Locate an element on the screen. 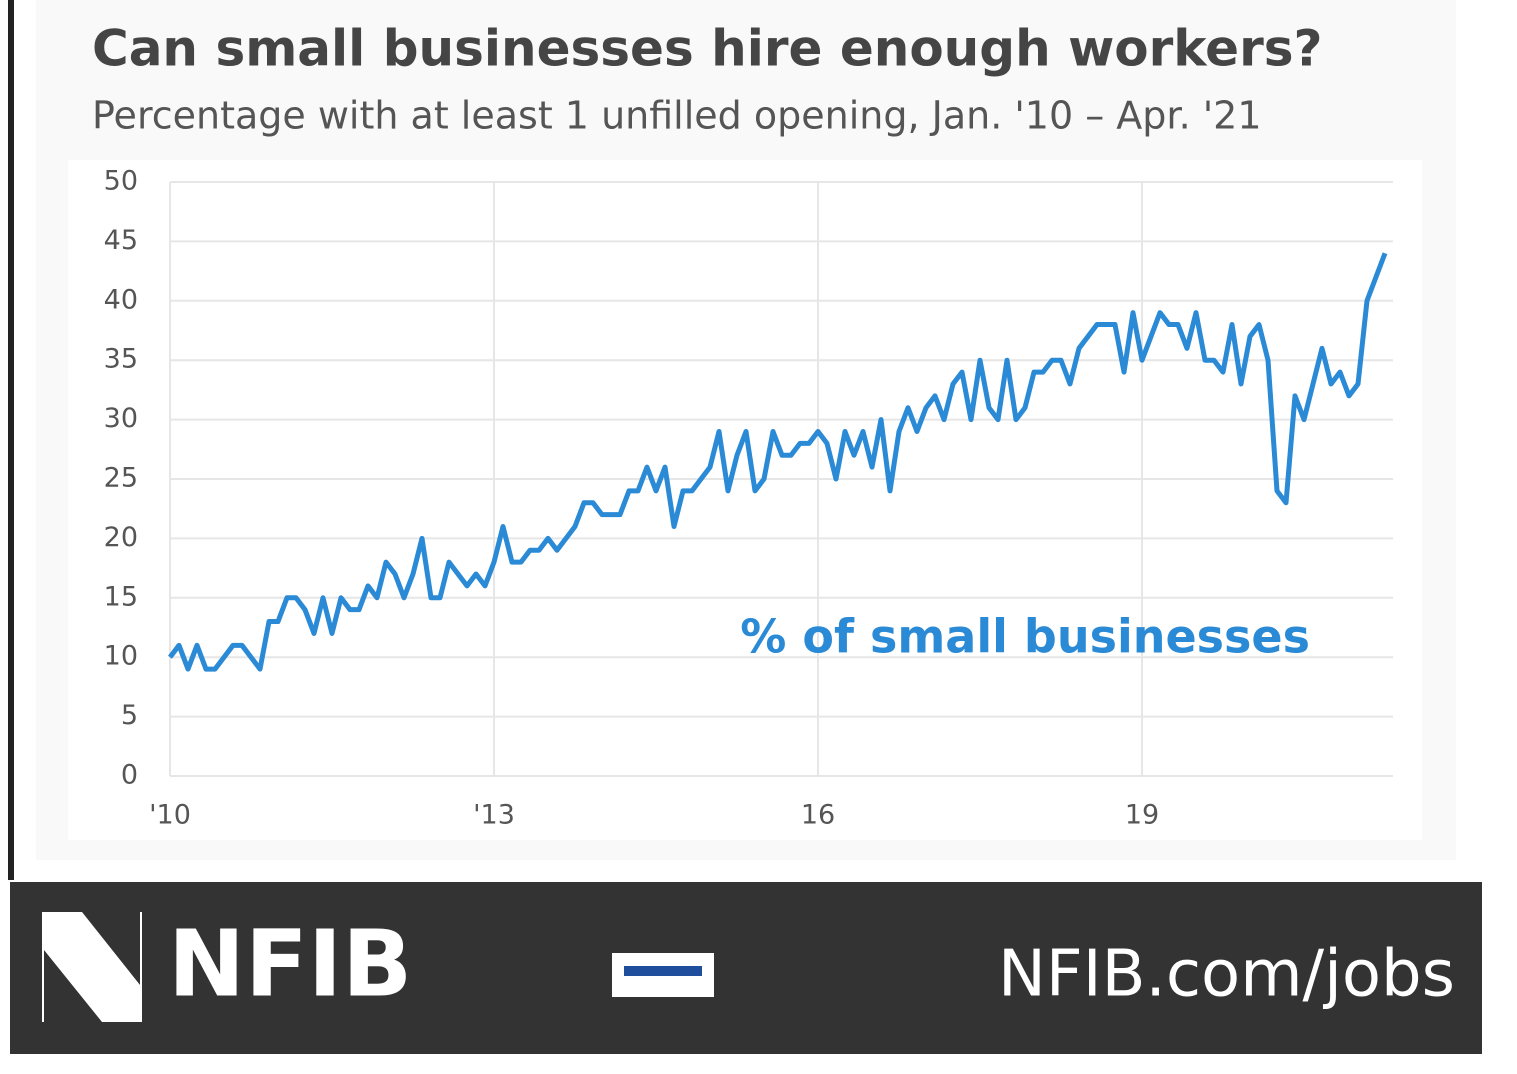 The height and width of the screenshot is (1074, 1517). mhpronews-logo-band is located at coordinates (663, 971).